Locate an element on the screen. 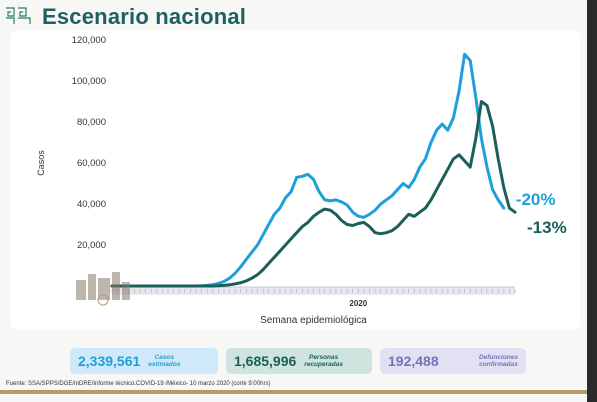  x-axis-label: Semana epidemiológica is located at coordinates (313, 320).